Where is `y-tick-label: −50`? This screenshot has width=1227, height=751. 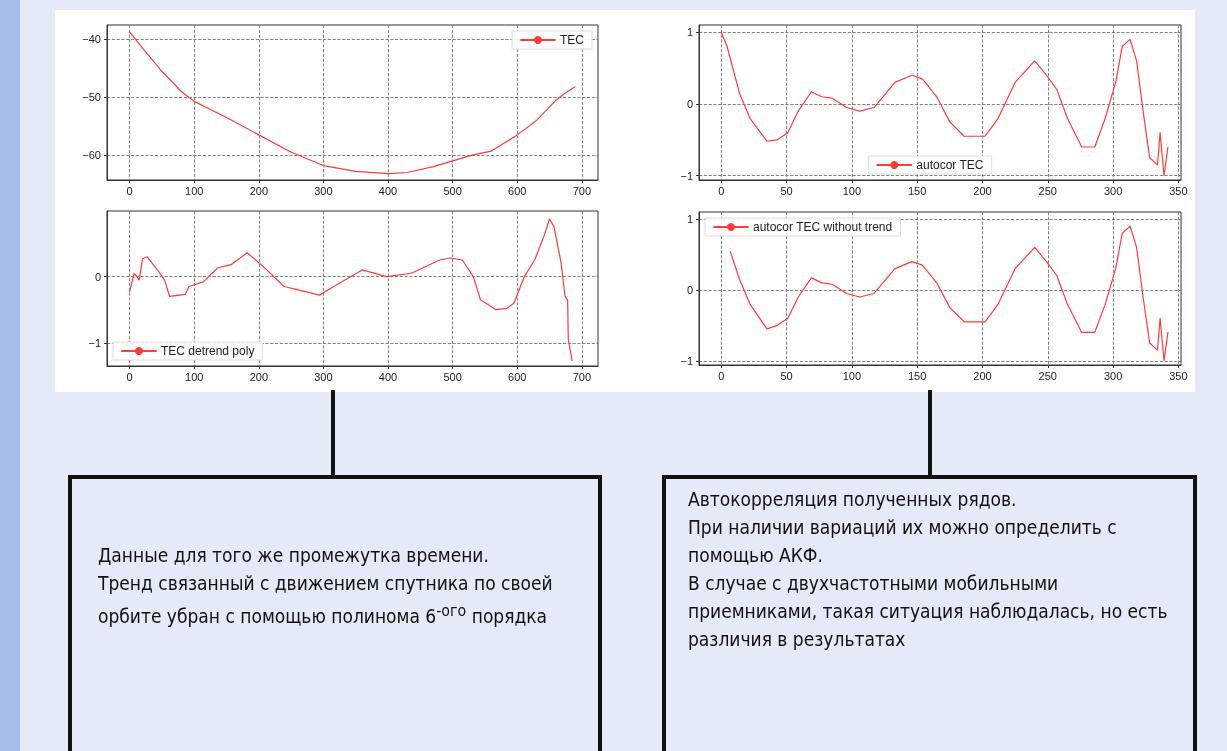 y-tick-label: −50 is located at coordinates (91, 97).